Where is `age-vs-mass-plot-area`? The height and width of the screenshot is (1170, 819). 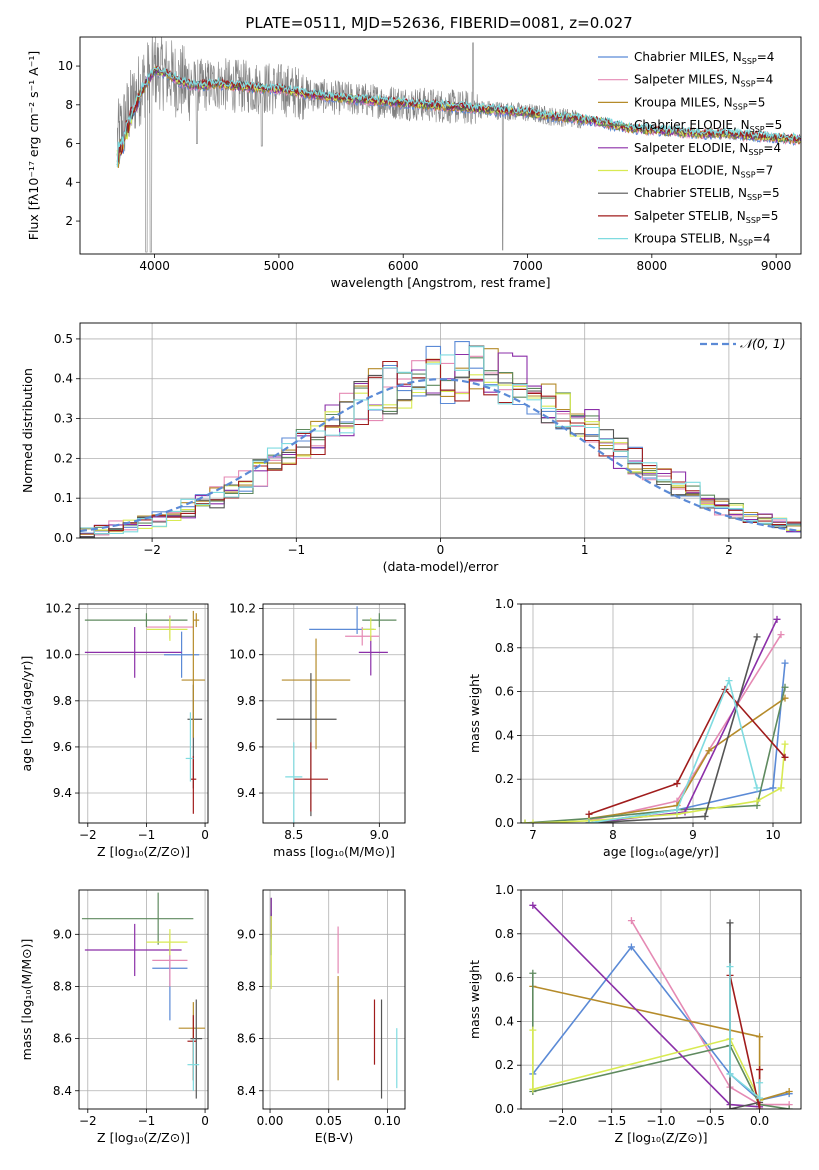 age-vs-mass-plot-area is located at coordinates (334, 713).